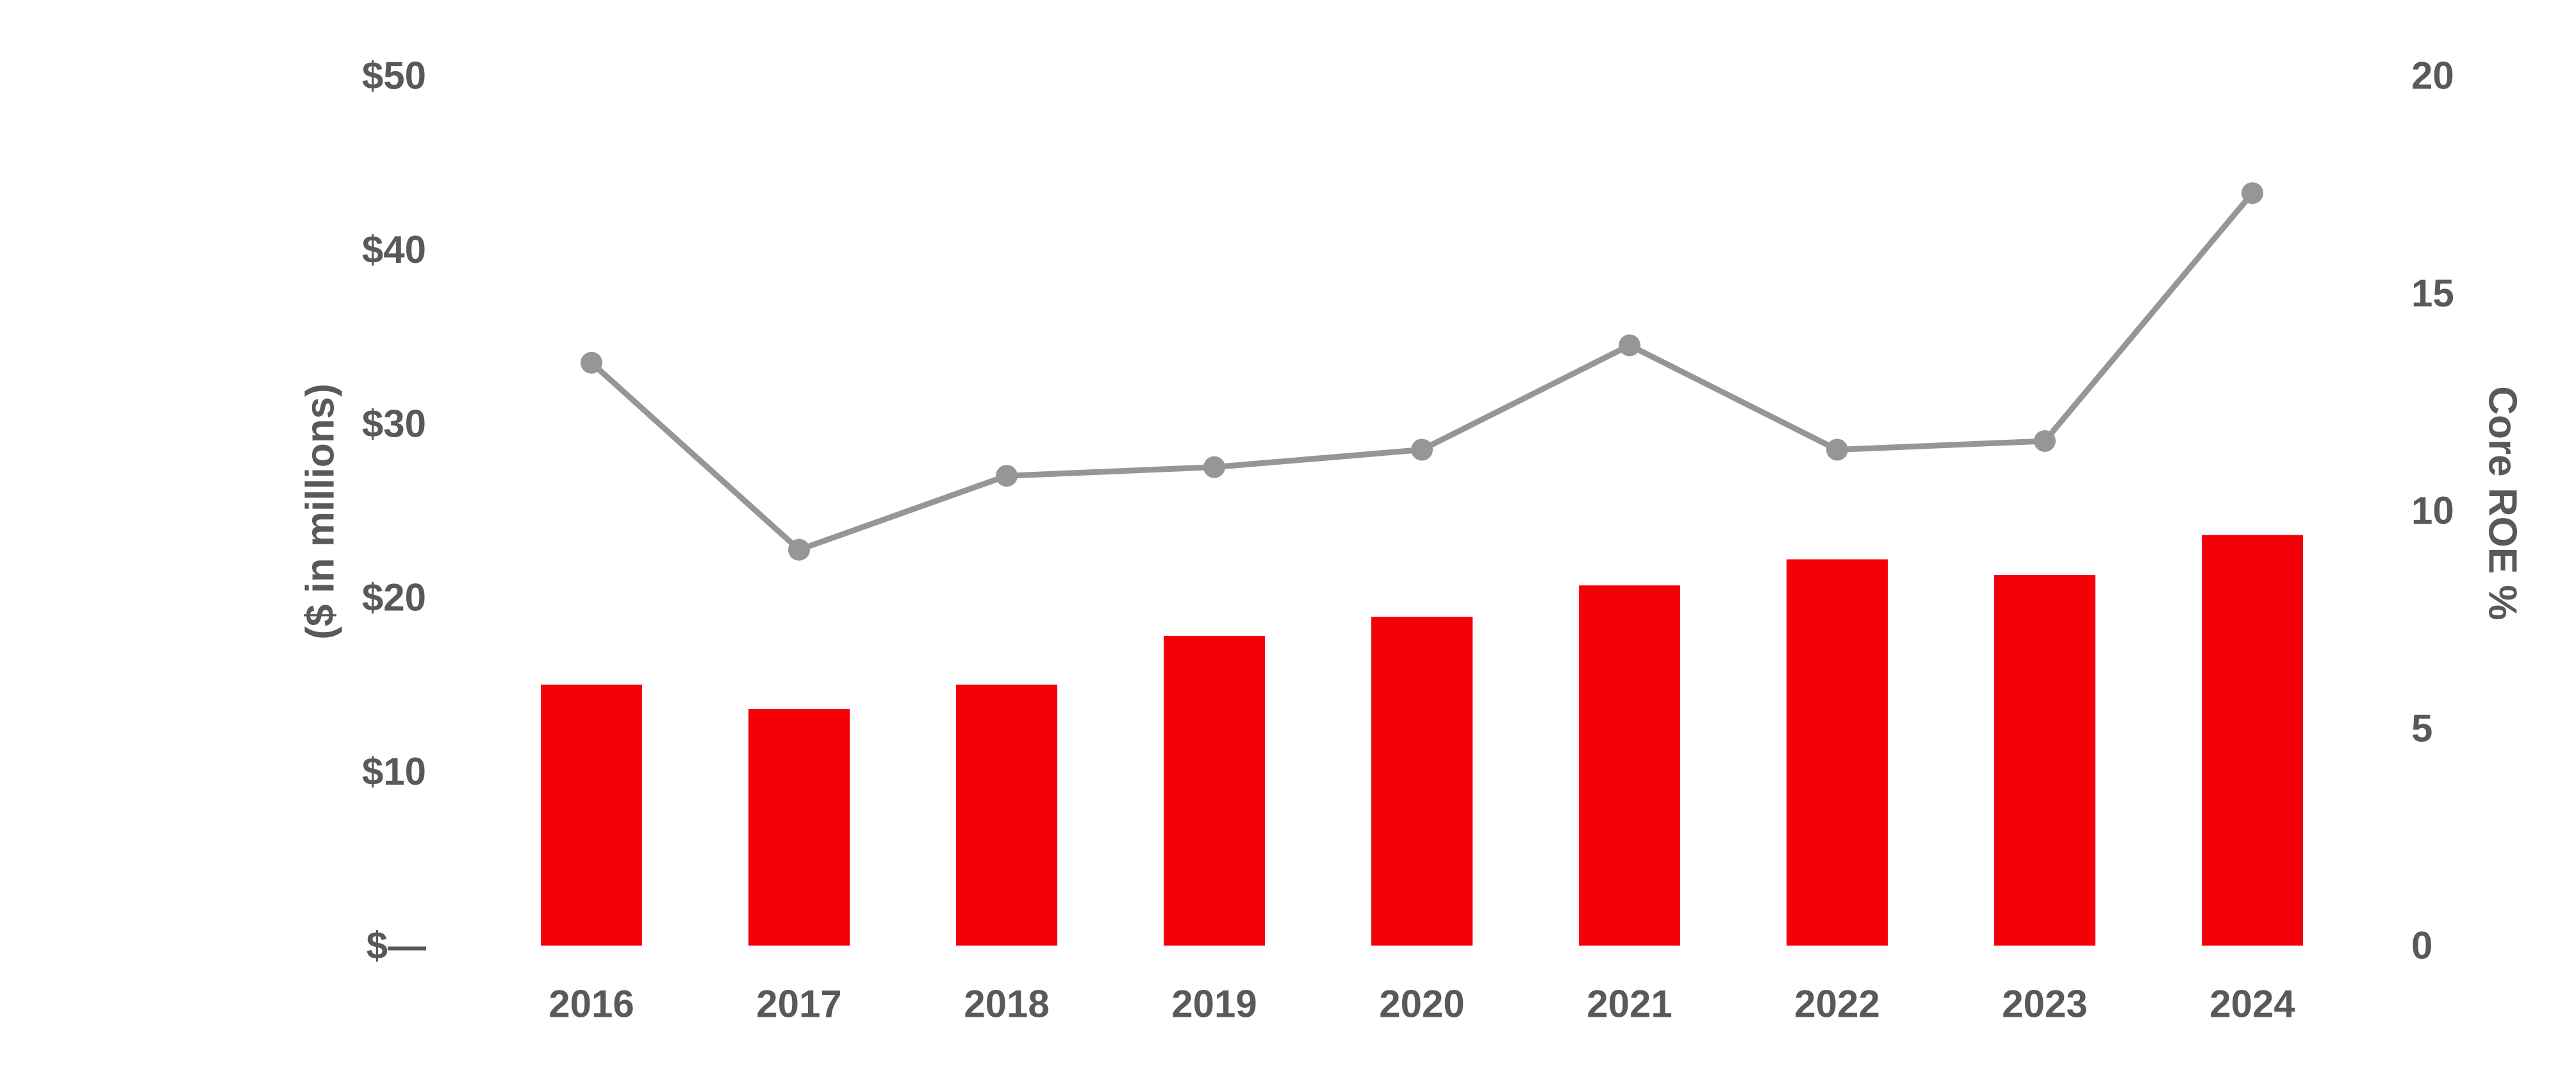 This screenshot has height=1077, width=2576. I want to click on left-tick-label: $—, so click(396, 946).